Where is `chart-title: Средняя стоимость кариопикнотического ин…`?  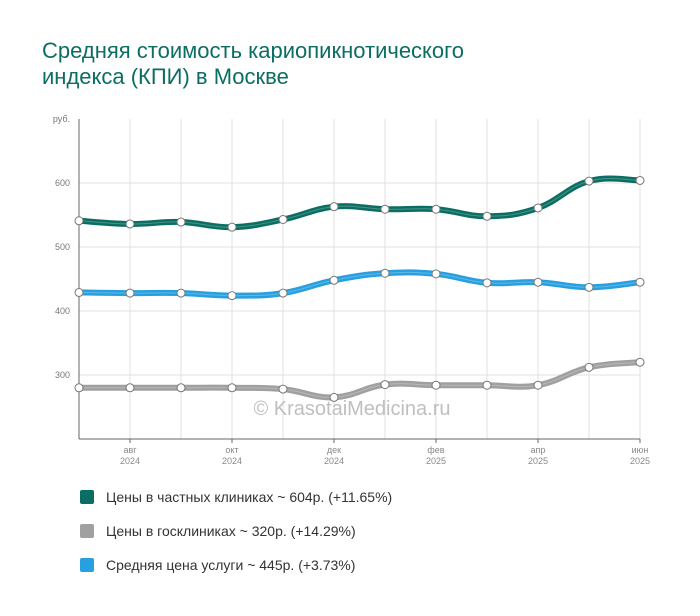 chart-title: Средняя стоимость кариопикнотического ин… is located at coordinates (342, 64).